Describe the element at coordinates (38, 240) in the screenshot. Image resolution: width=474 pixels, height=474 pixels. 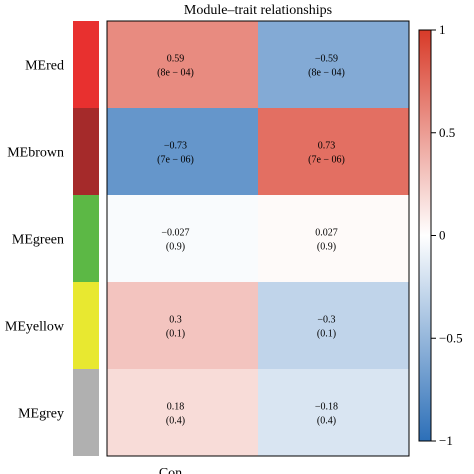
I see `row-label: MEgreen` at that location.